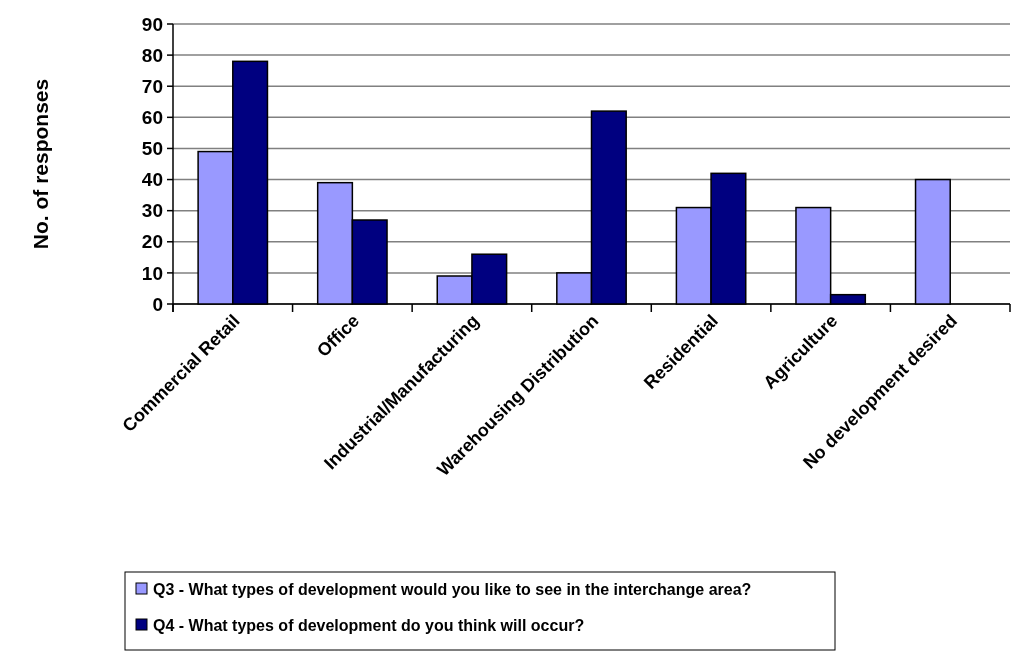 The height and width of the screenshot is (654, 1011). What do you see at coordinates (152, 117) in the screenshot?
I see `y-tick-label: 60` at bounding box center [152, 117].